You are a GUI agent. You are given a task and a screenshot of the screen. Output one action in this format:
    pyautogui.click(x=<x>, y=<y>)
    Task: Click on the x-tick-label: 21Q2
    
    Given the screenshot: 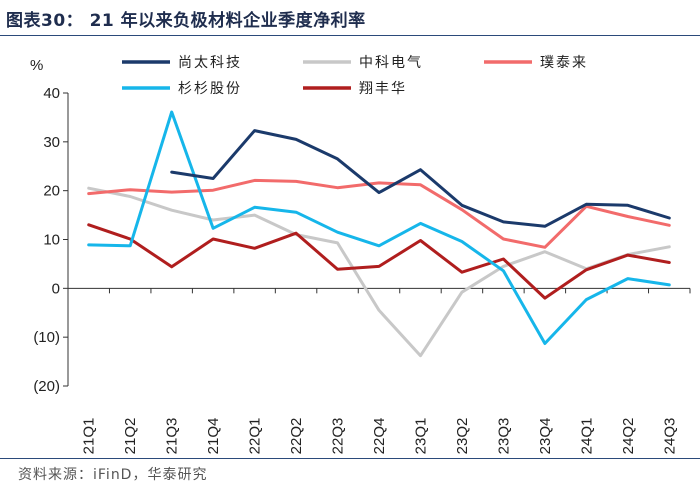 What is the action you would take?
    pyautogui.click(x=130, y=436)
    